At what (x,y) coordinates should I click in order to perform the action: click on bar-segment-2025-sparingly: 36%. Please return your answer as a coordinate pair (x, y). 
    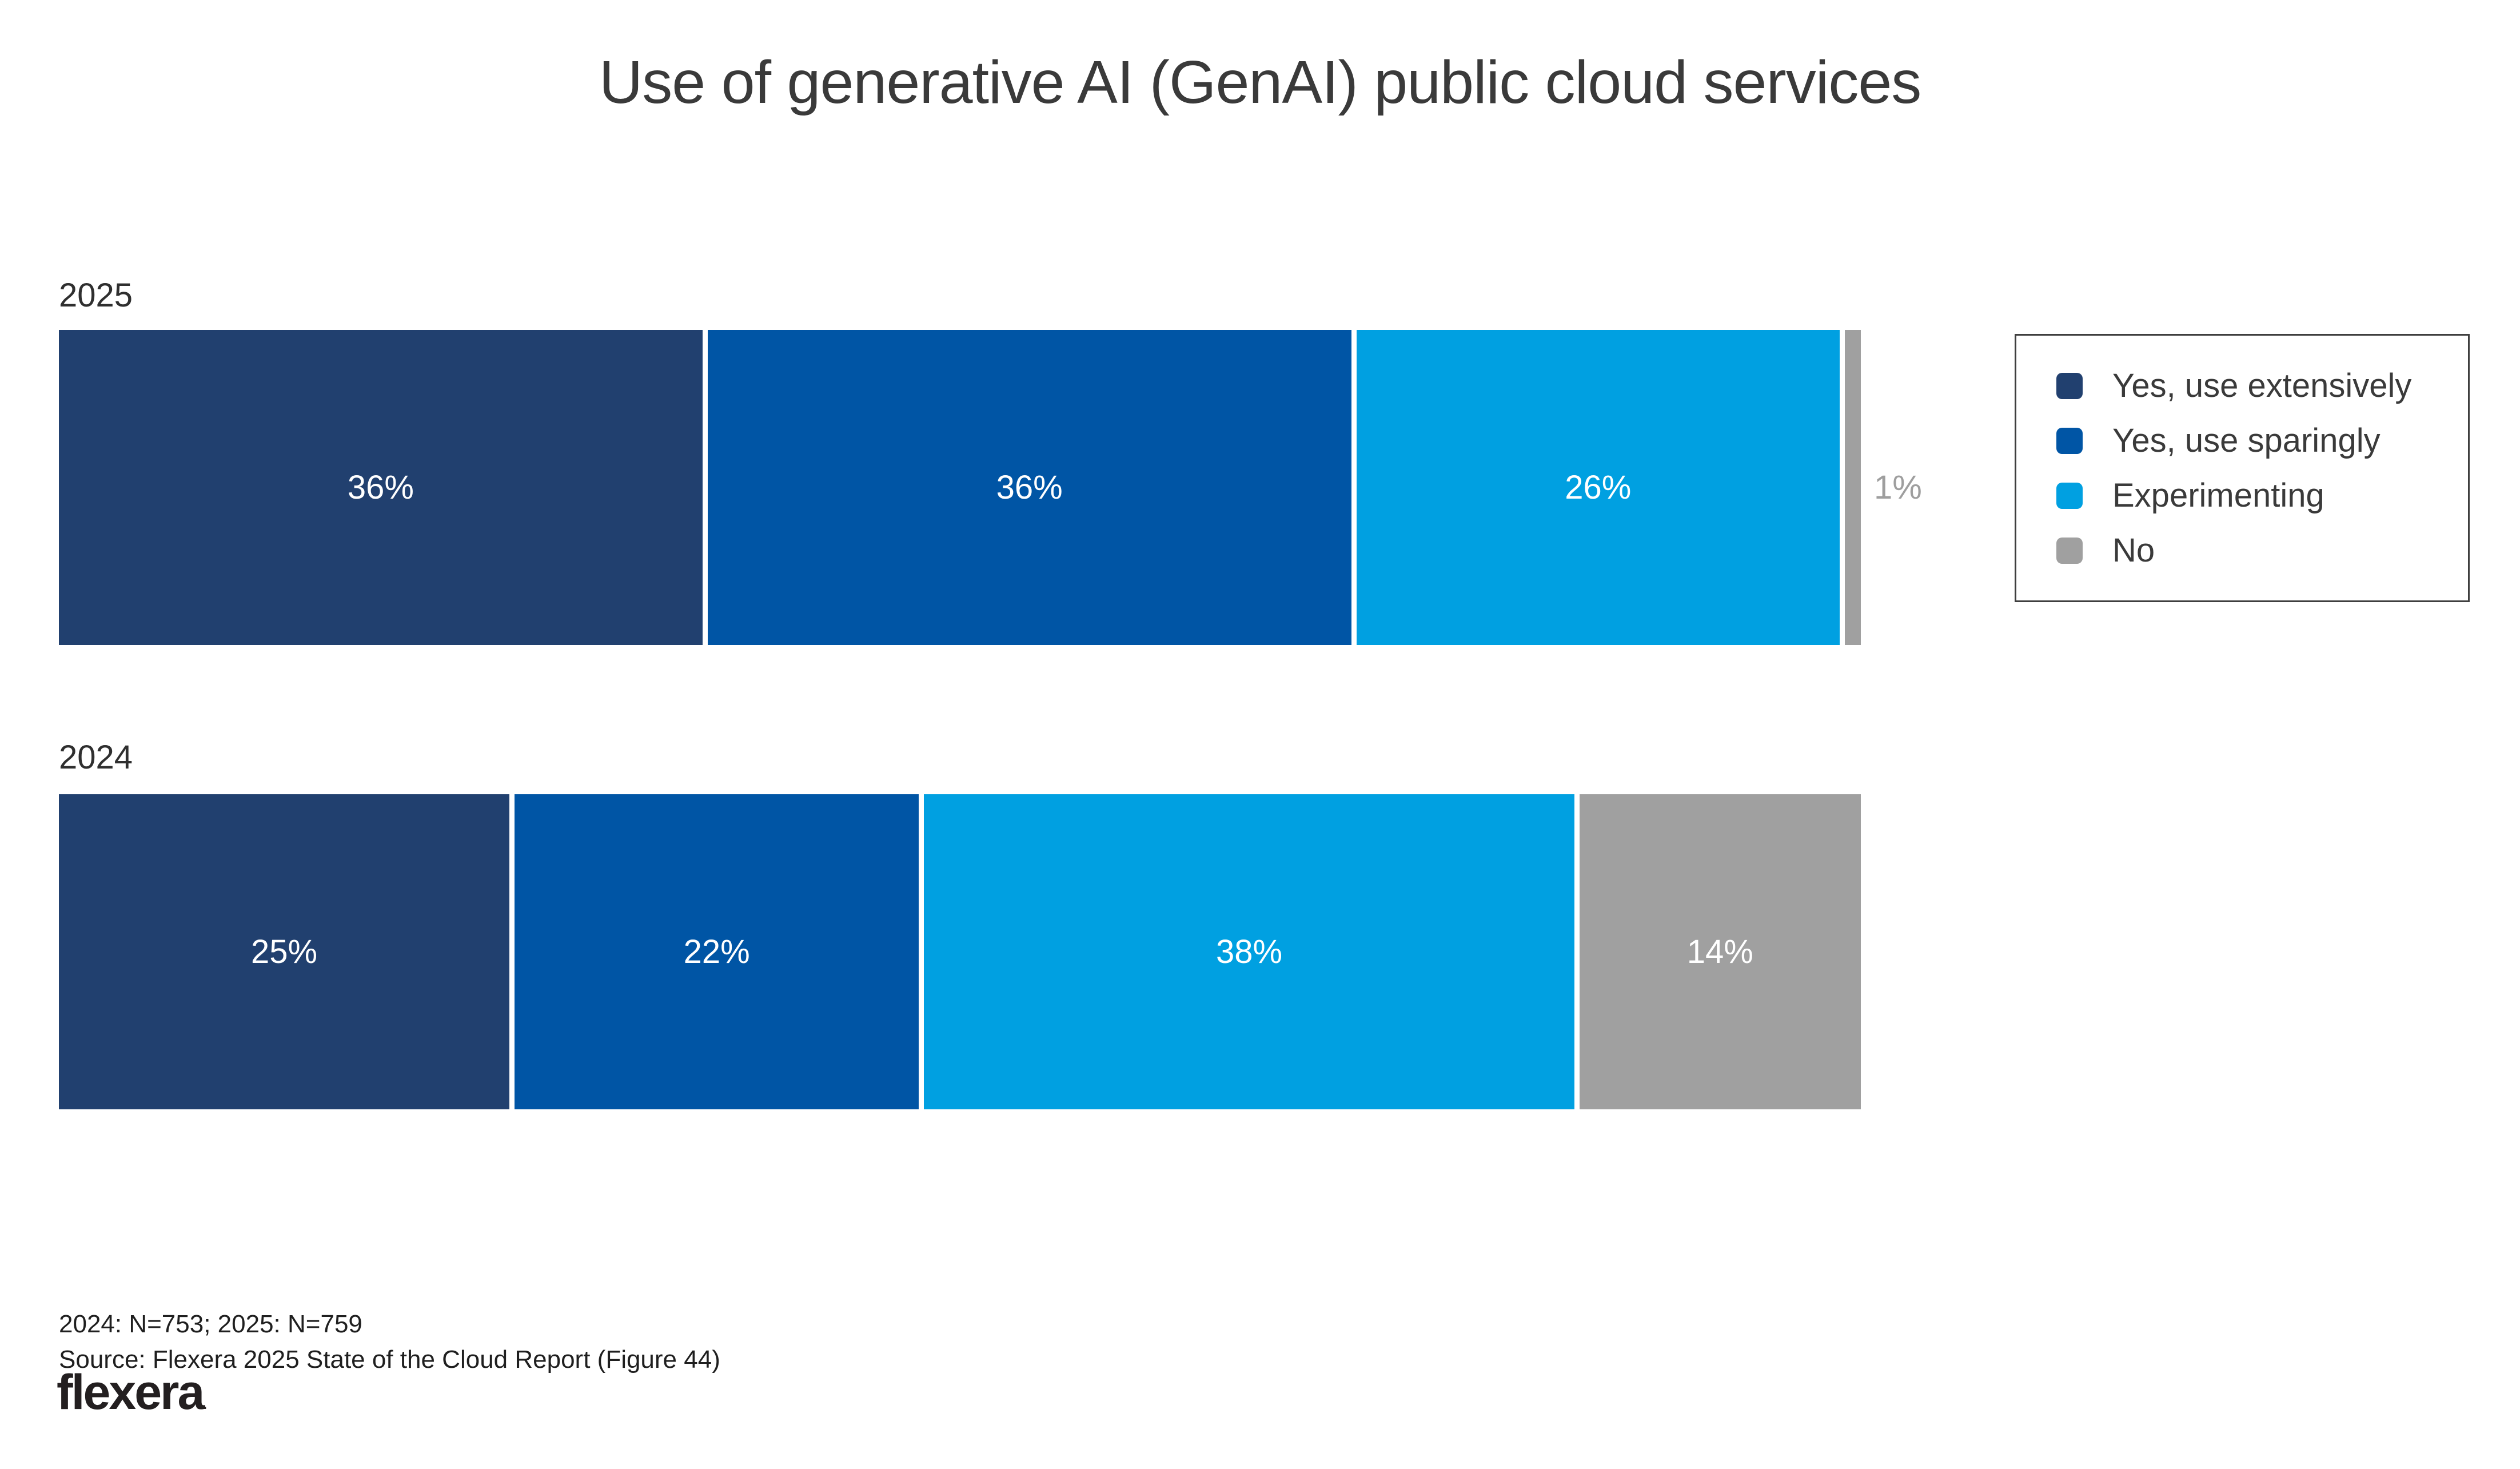
    Looking at the image, I should click on (1029, 487).